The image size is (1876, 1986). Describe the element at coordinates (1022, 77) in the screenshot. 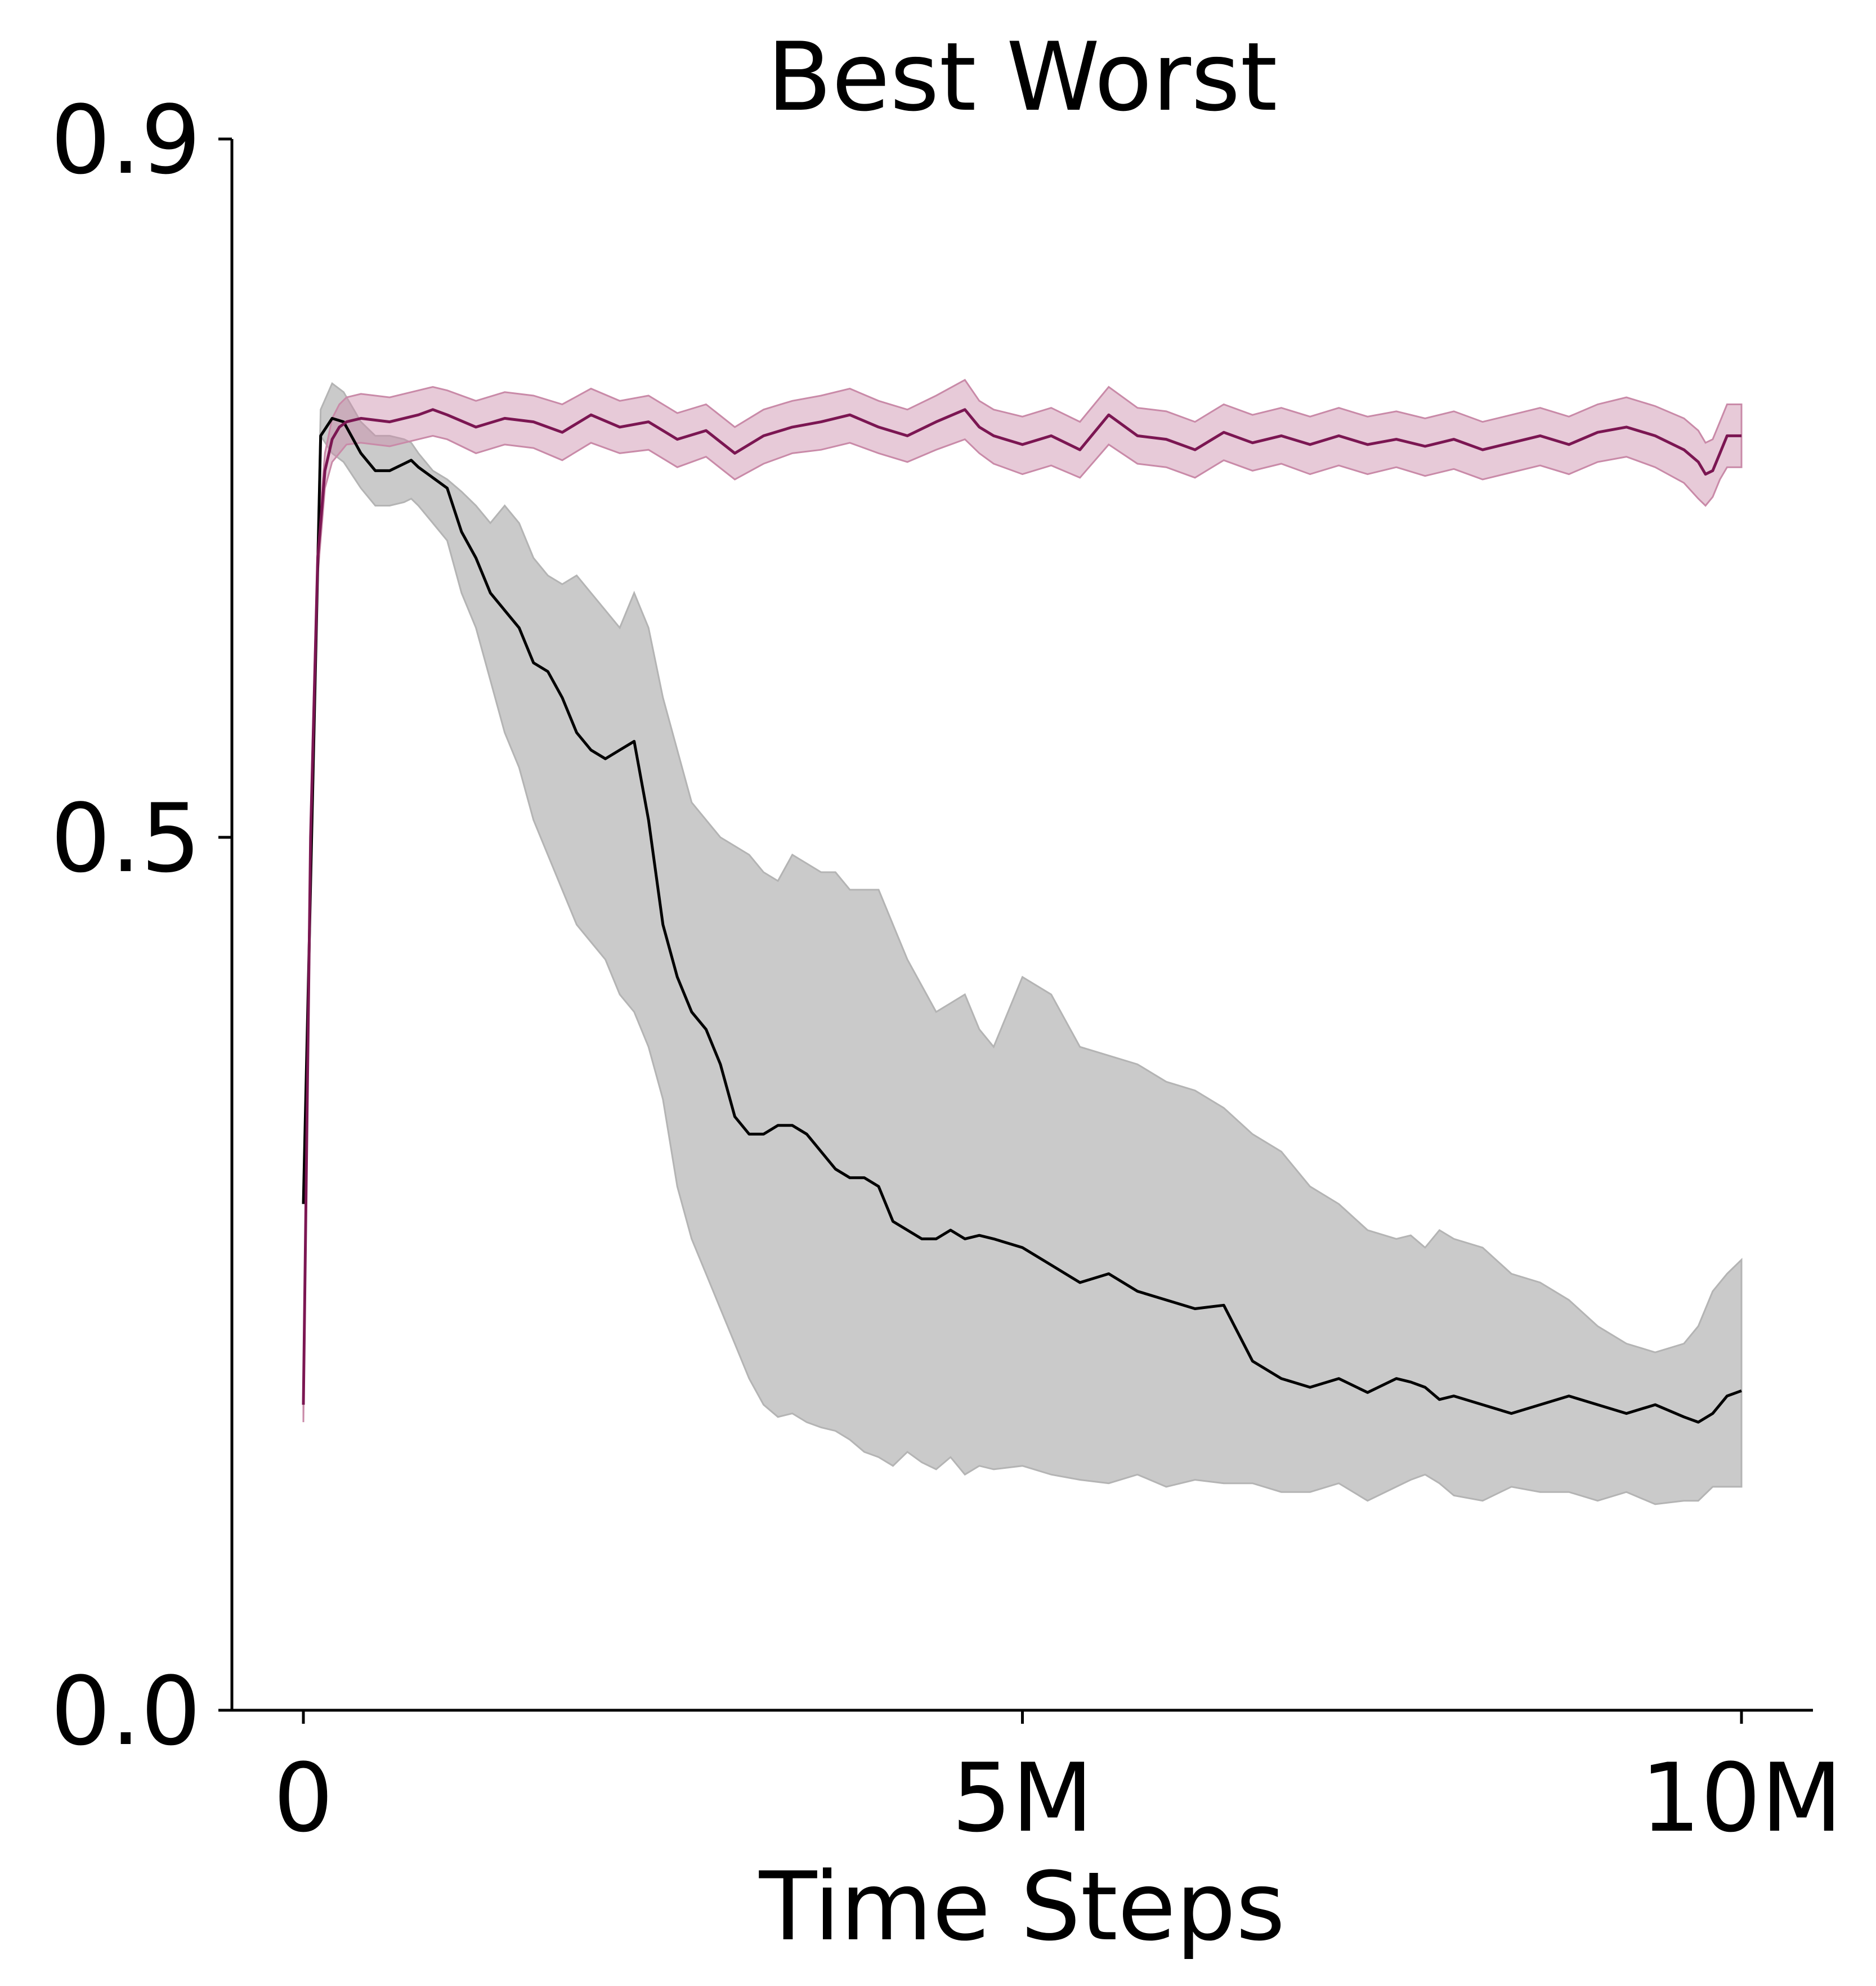

I see `chart-title: Best Worst` at that location.